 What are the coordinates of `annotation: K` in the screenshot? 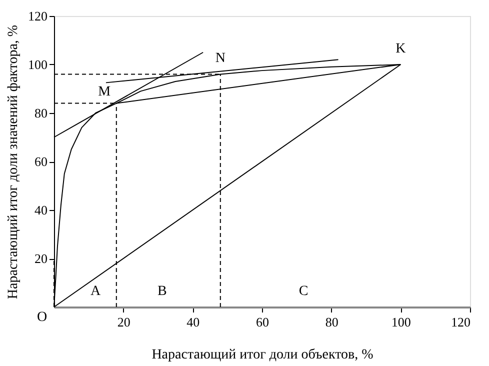 It's located at (401, 49).